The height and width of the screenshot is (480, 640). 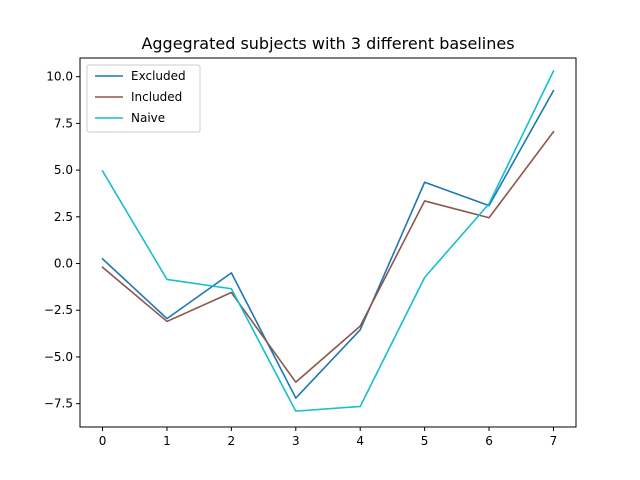 What do you see at coordinates (425, 441) in the screenshot?
I see `x-tick-label: 5` at bounding box center [425, 441].